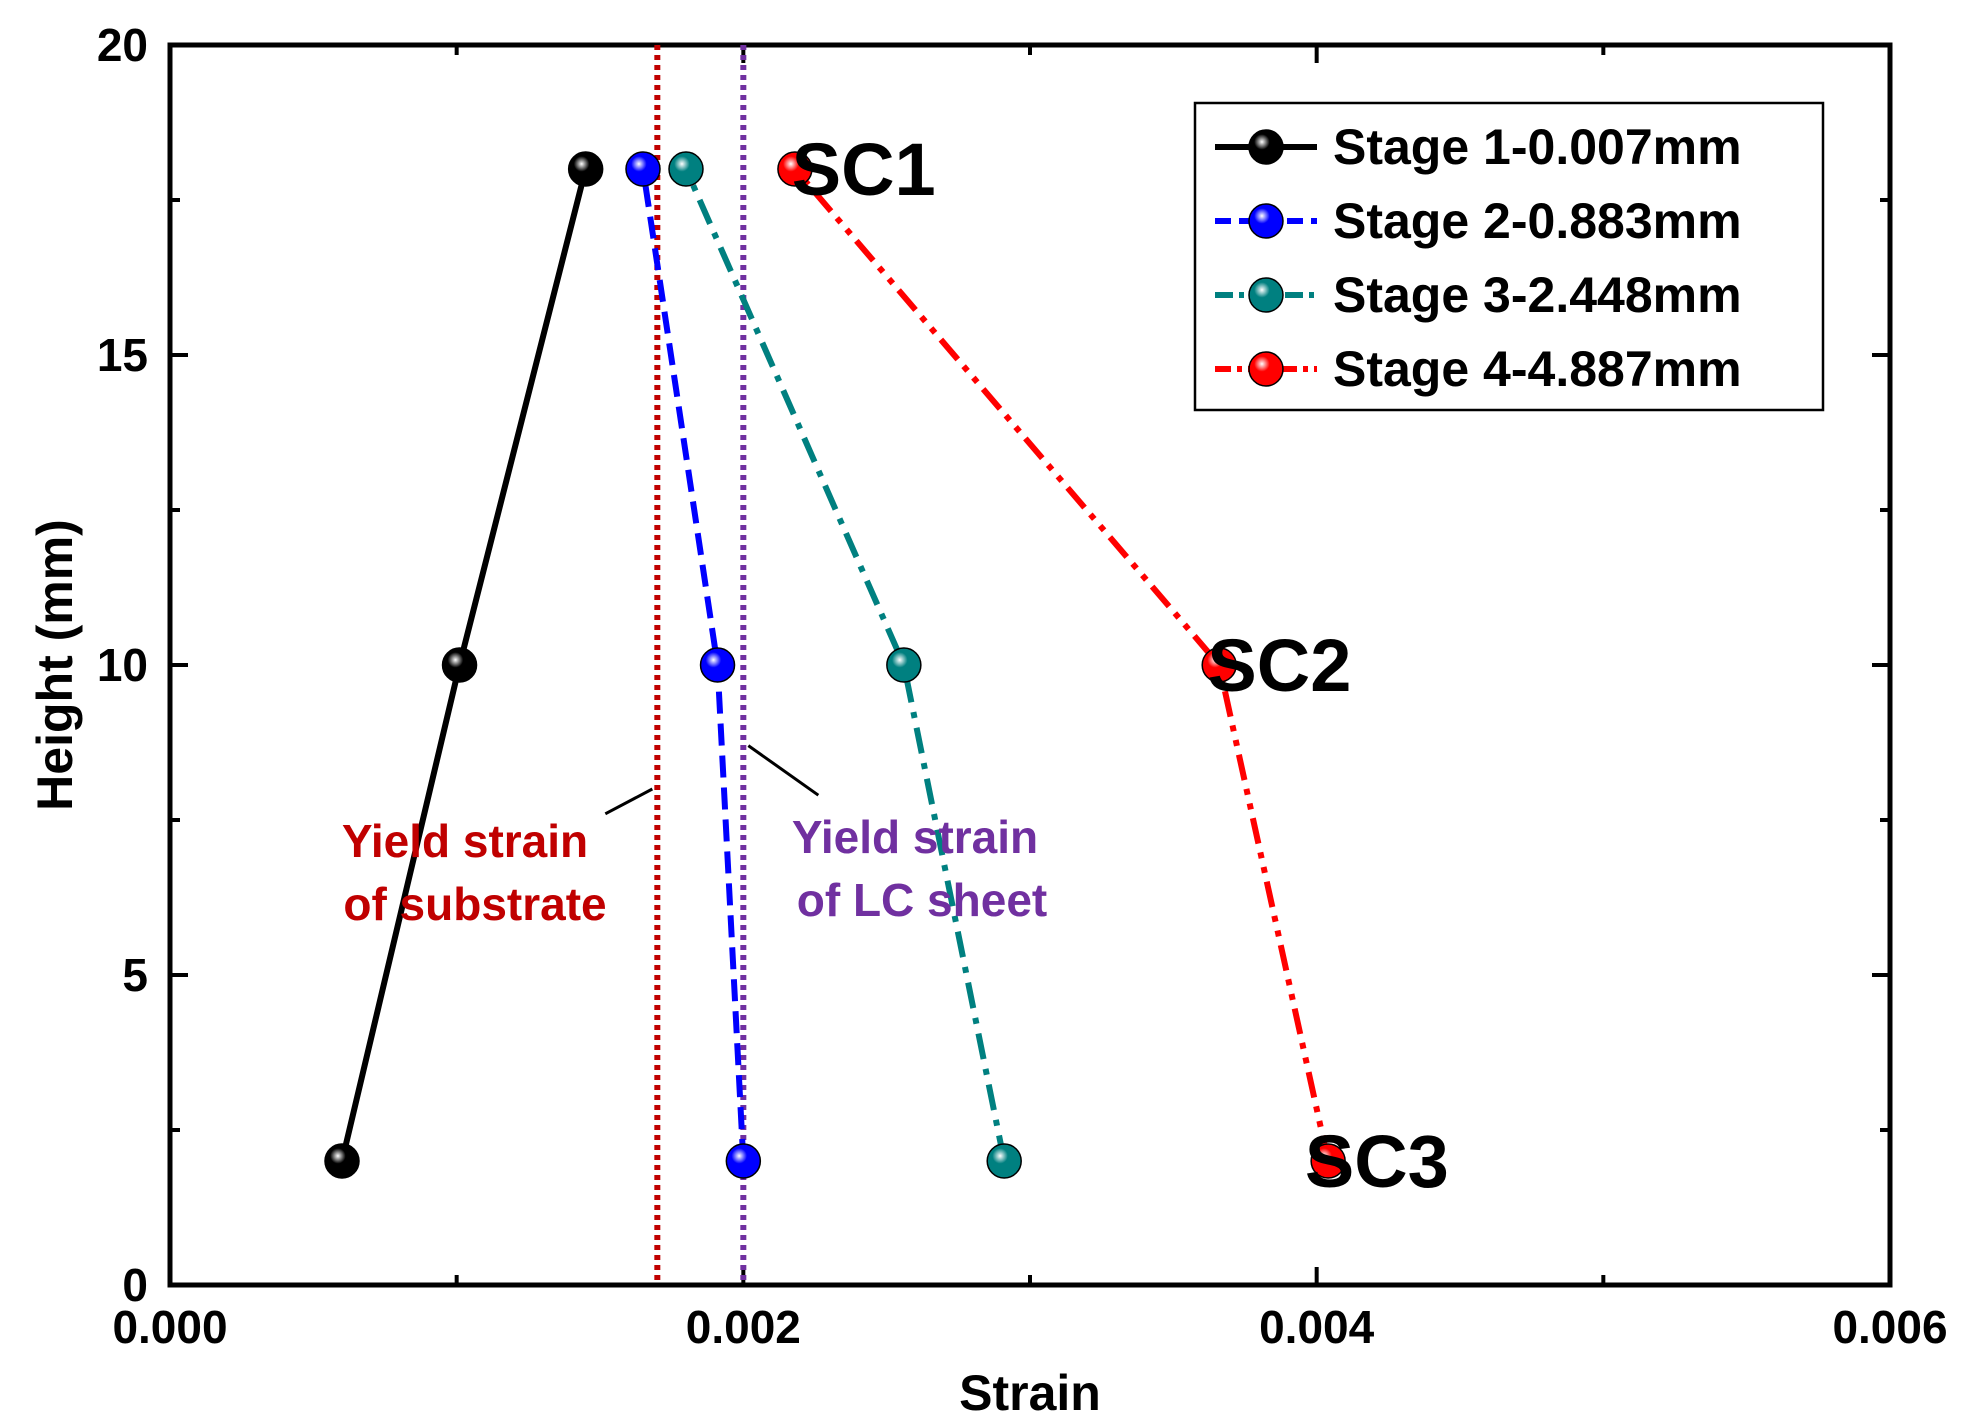 Image resolution: width=1968 pixels, height=1427 pixels. I want to click on yield-lc-label-line2: of LC sheet, so click(922, 900).